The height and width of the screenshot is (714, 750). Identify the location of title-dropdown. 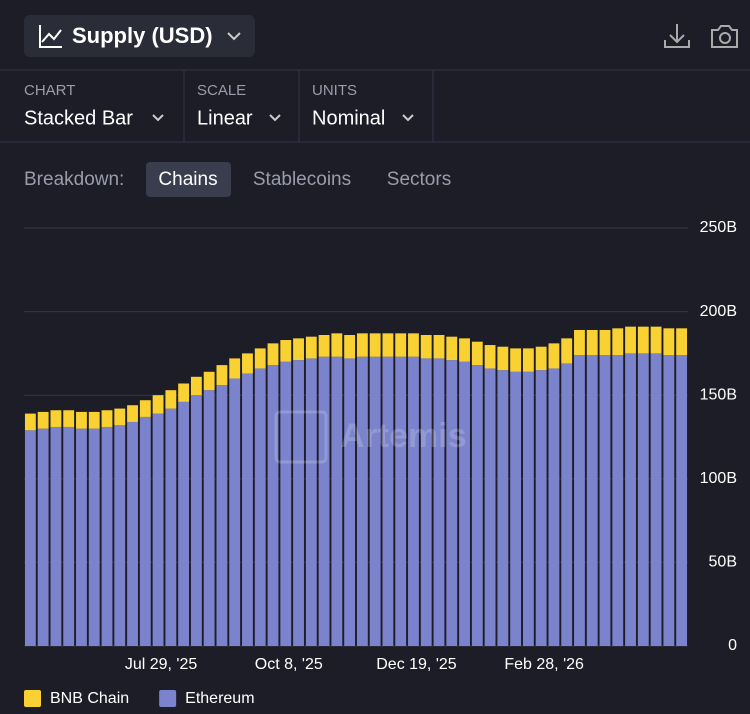
(139, 36).